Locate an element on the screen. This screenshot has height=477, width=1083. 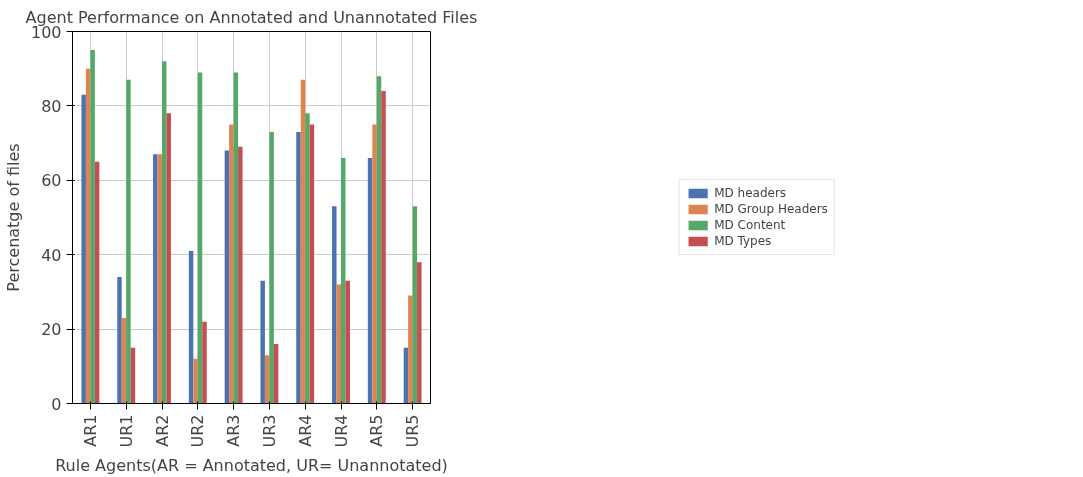
x-tick-label: UR4 is located at coordinates (341, 431).